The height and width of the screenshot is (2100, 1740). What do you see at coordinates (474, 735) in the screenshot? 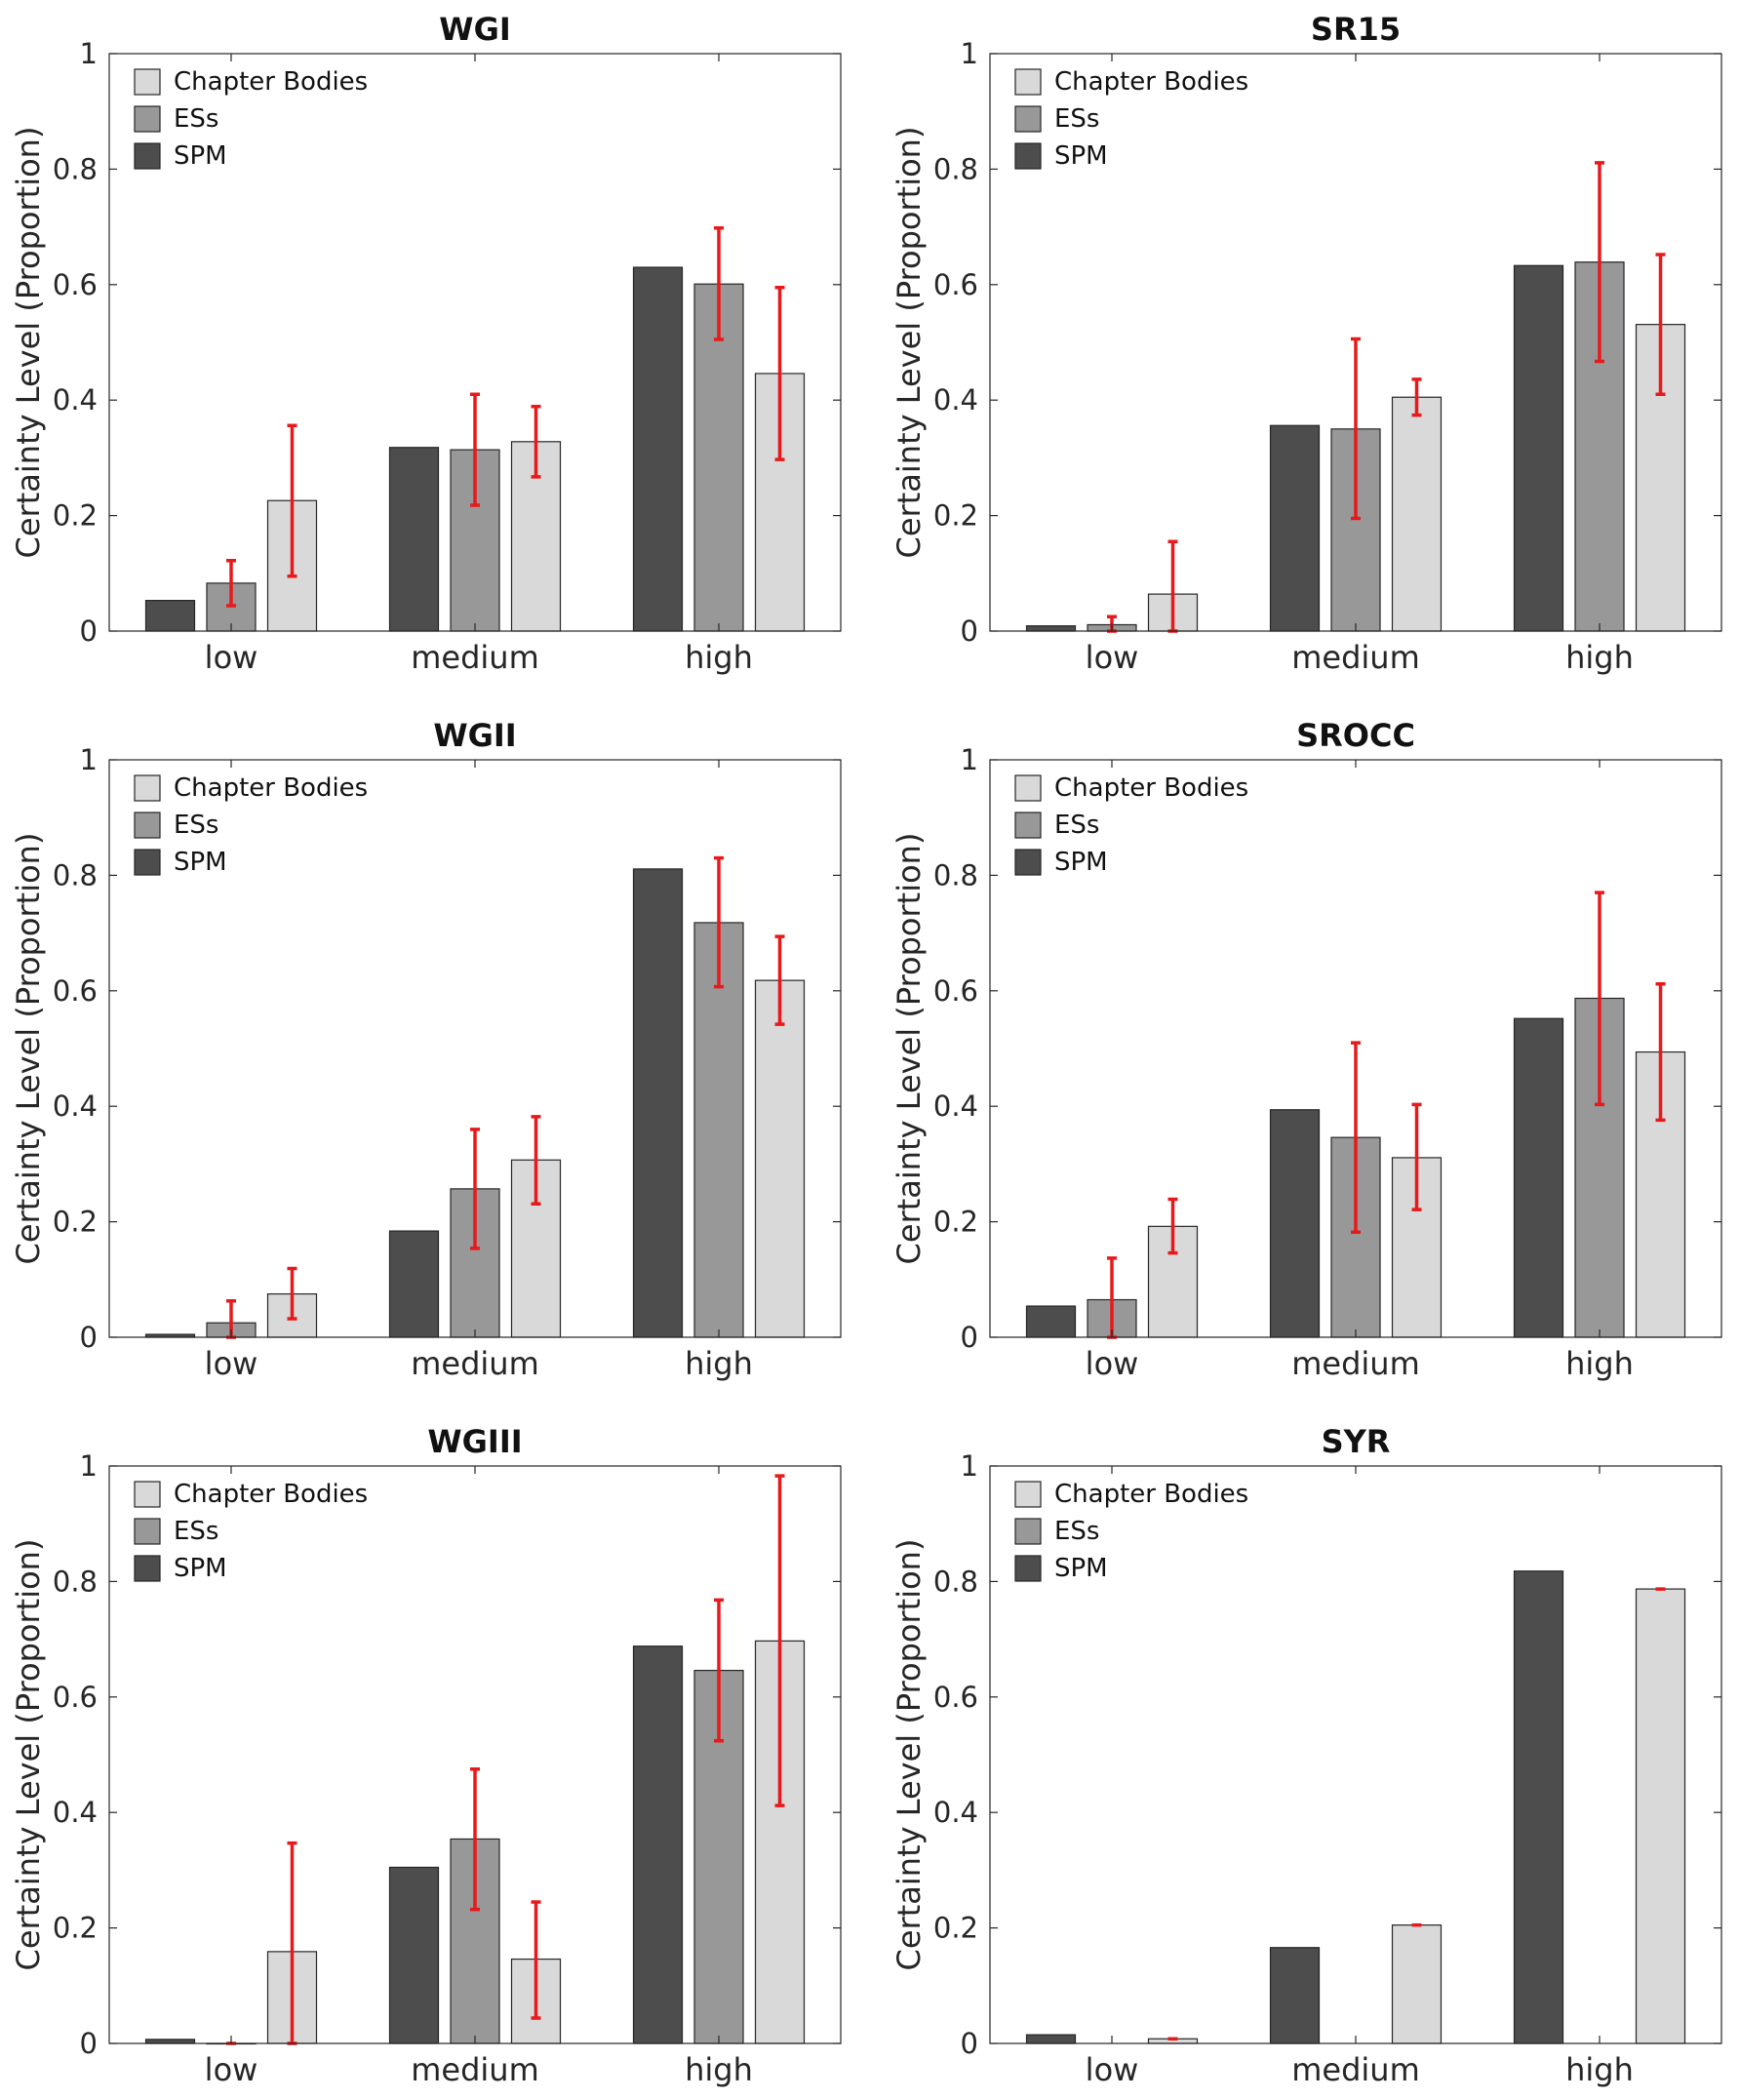
I see `chart-title: WGII` at bounding box center [474, 735].